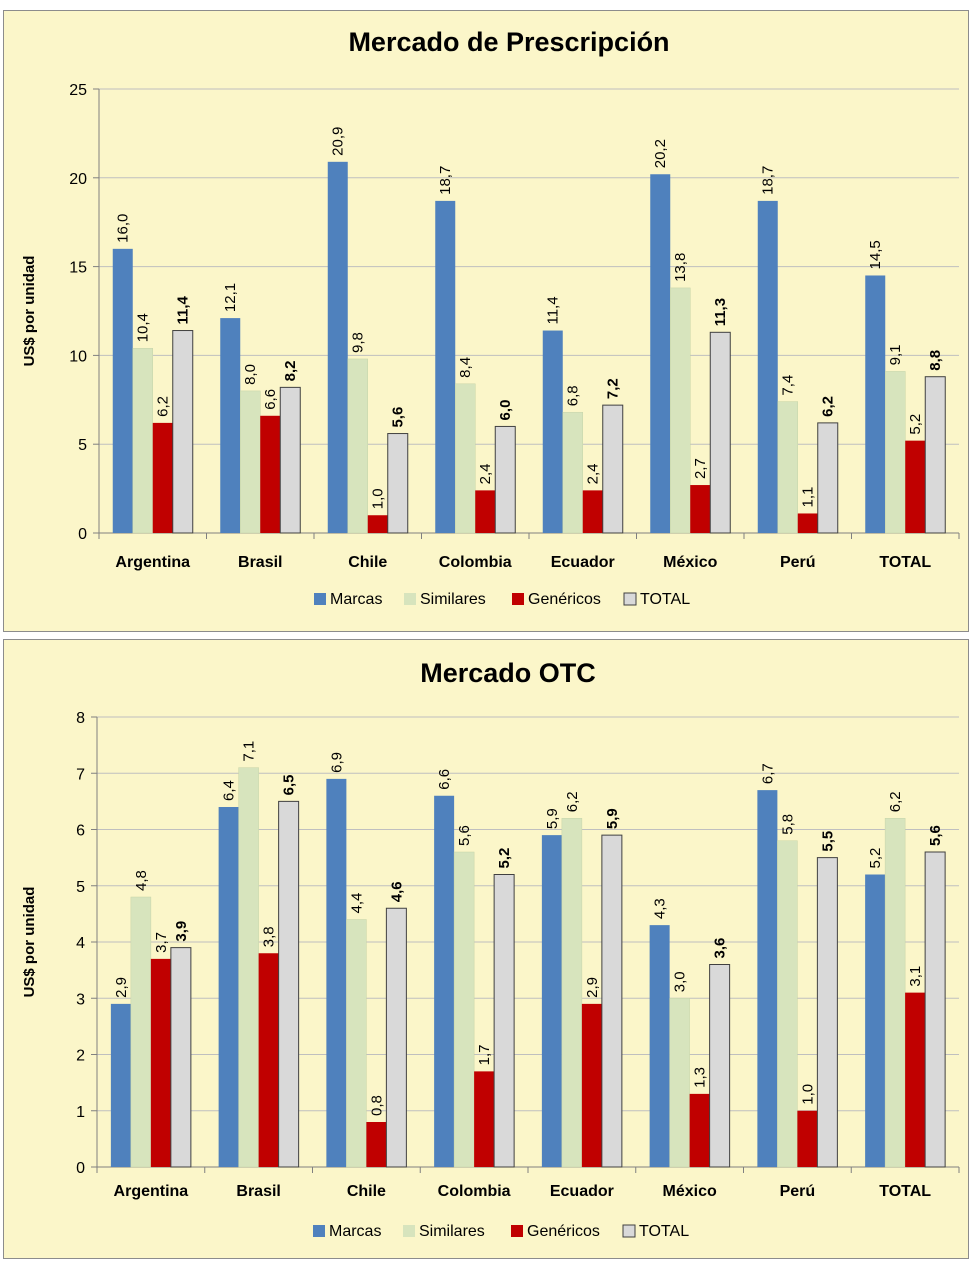 This screenshot has height=1263, width=973. Describe the element at coordinates (505, 410) in the screenshot. I see `data-label: 6,0` at that location.